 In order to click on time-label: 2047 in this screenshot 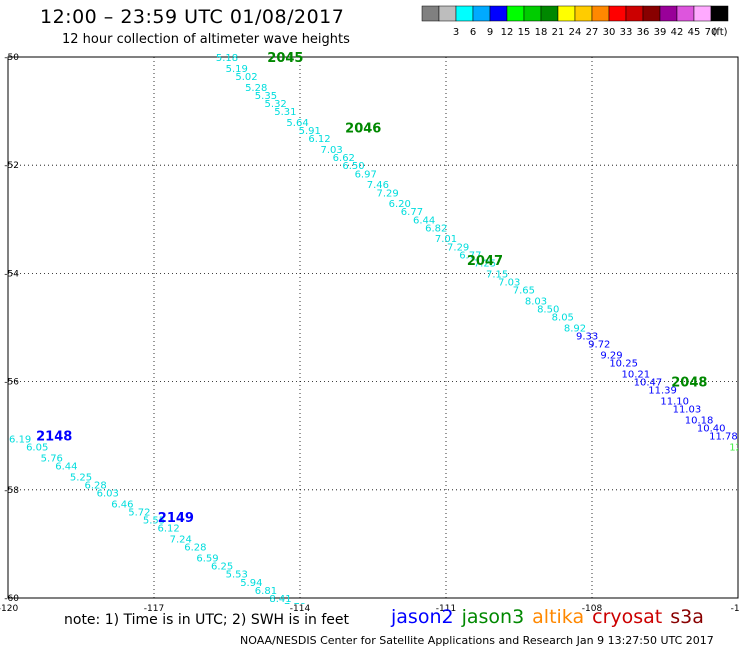, I will do `click(485, 261)`.